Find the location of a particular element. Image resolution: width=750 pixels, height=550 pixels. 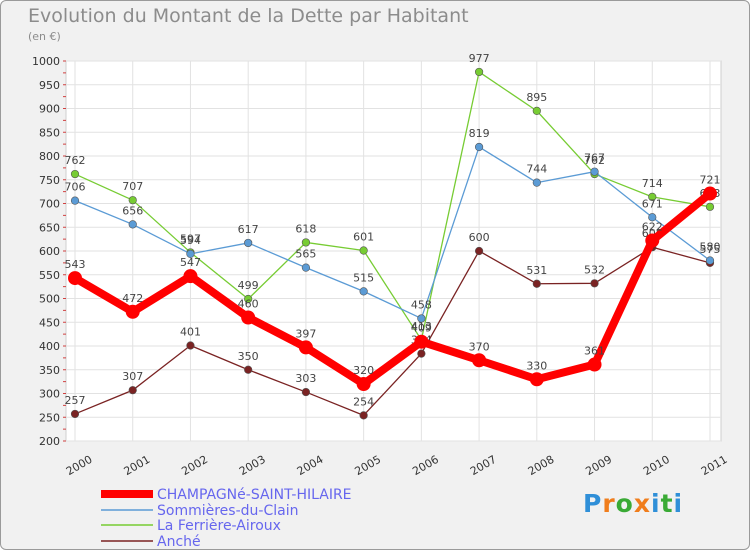

logo-letter: P is located at coordinates (593, 503).